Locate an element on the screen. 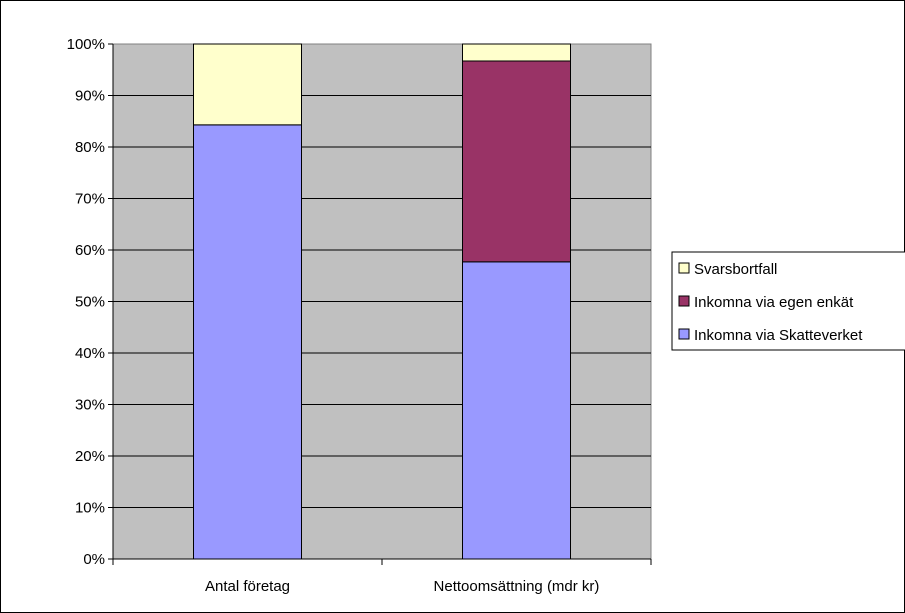 This screenshot has height=613, width=905. y-tick-label: 50% is located at coordinates (90, 302).